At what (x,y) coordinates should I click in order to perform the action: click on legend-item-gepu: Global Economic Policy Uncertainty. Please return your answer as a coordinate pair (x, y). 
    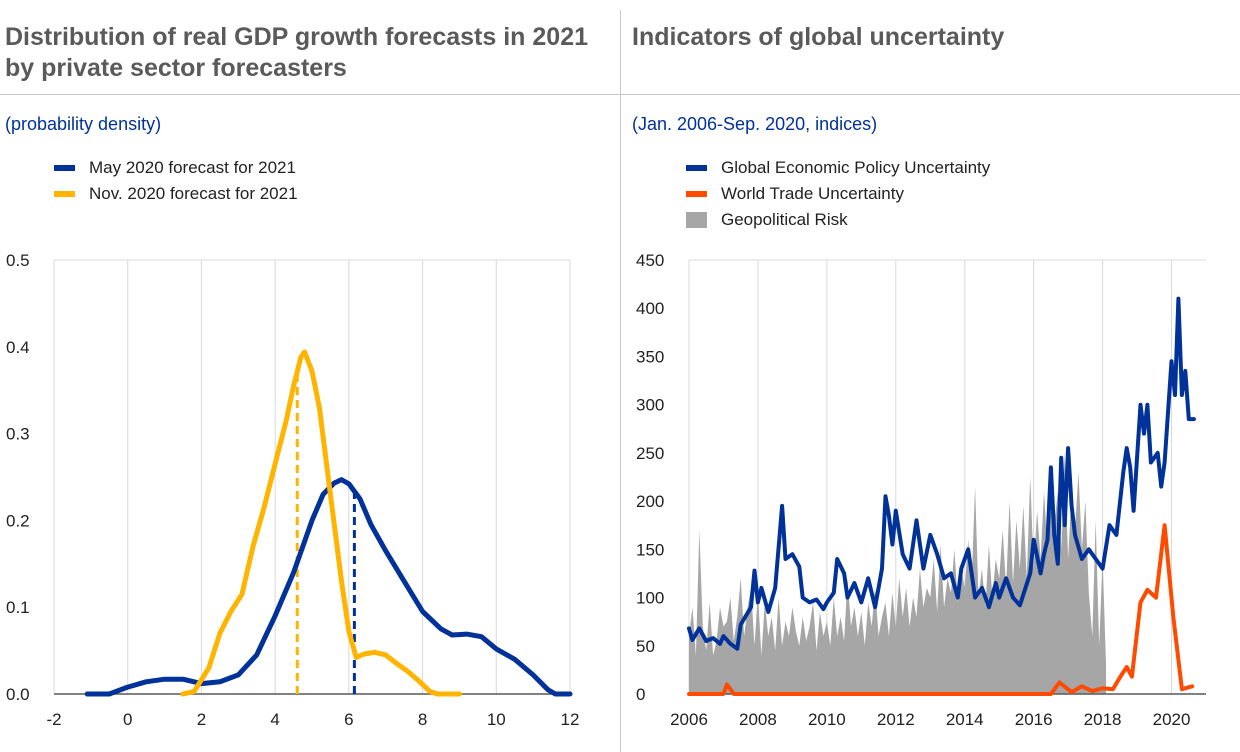
    Looking at the image, I should click on (838, 168).